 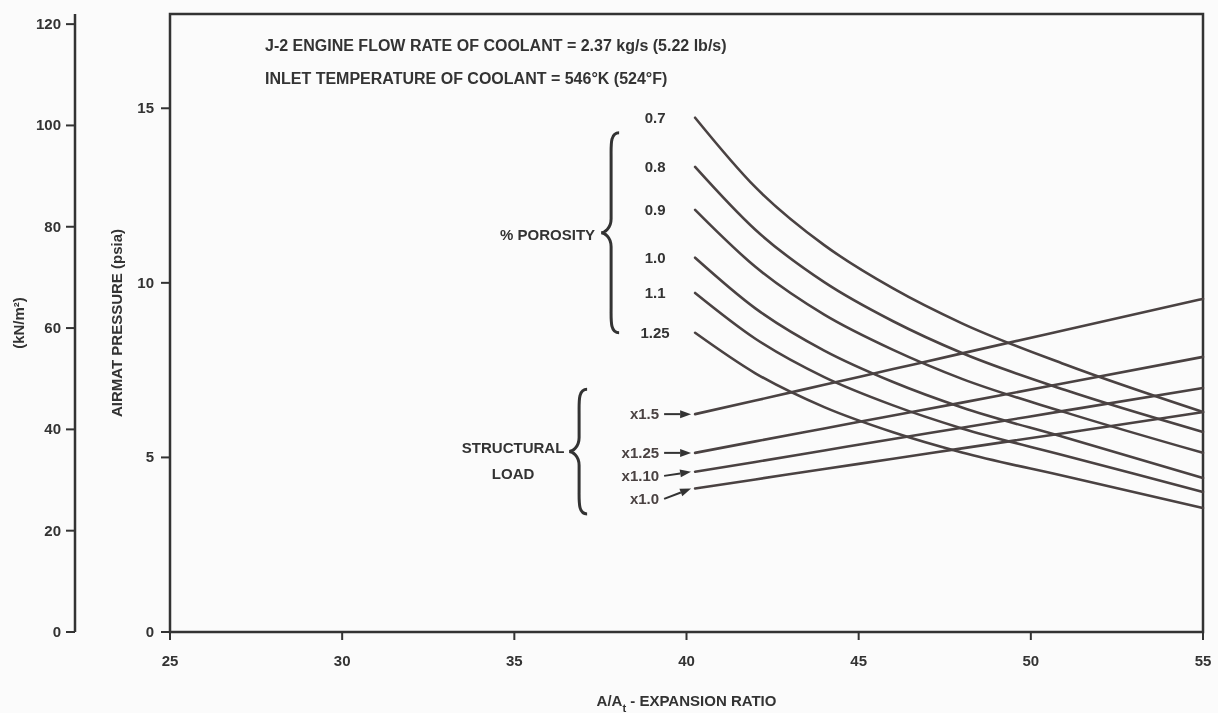 What do you see at coordinates (52, 226) in the screenshot?
I see `y2-tick-label: 80` at bounding box center [52, 226].